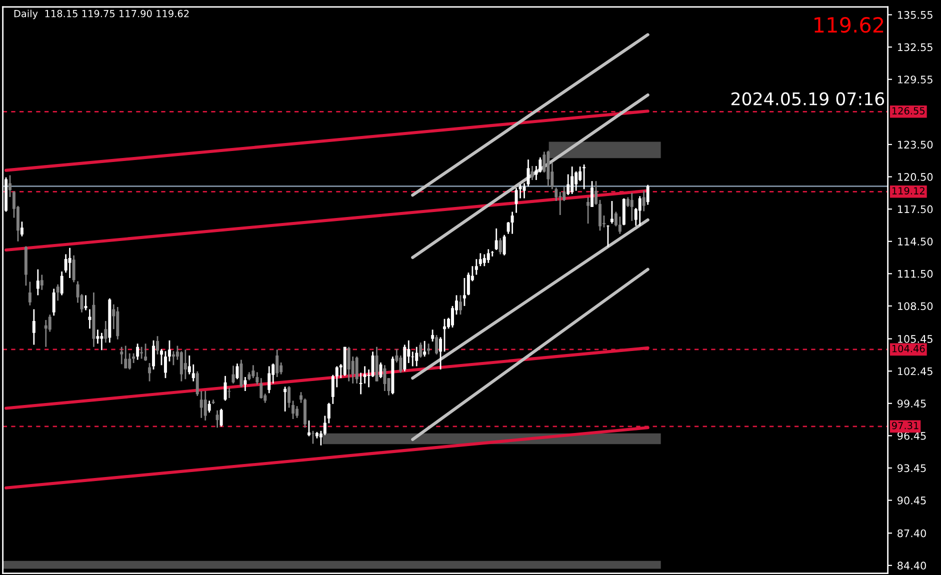  What do you see at coordinates (915, 177) in the screenshot?
I see `y-tick-label: 120.50` at bounding box center [915, 177].